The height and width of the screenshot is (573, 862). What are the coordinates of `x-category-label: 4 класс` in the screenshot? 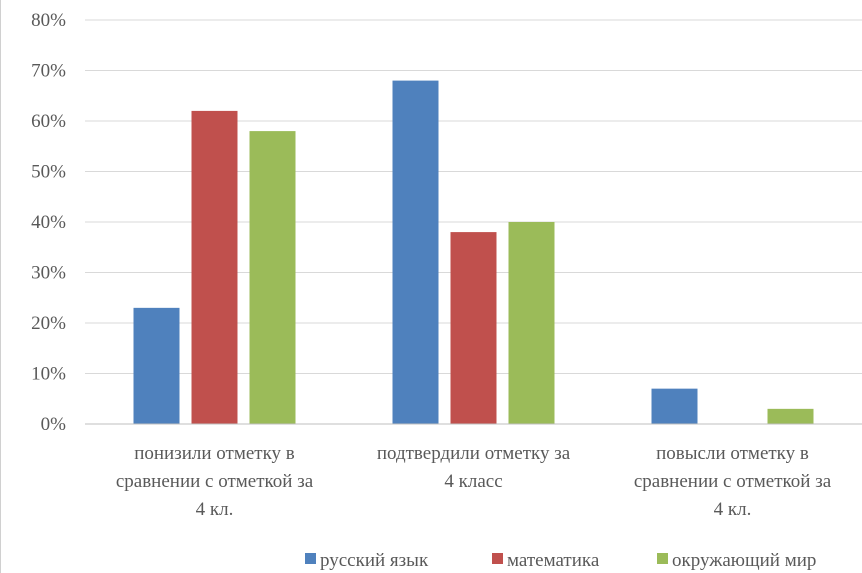 It's located at (473, 481).